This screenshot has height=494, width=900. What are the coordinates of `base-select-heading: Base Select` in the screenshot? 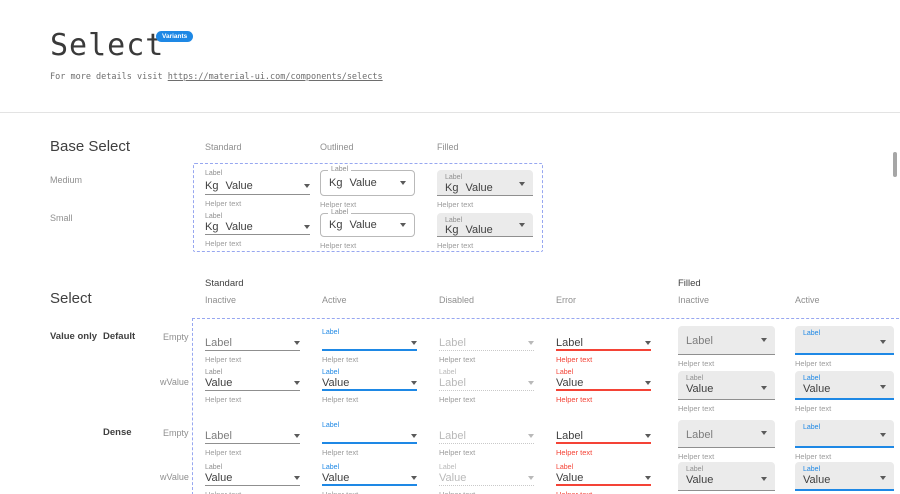 It's located at (90, 146).